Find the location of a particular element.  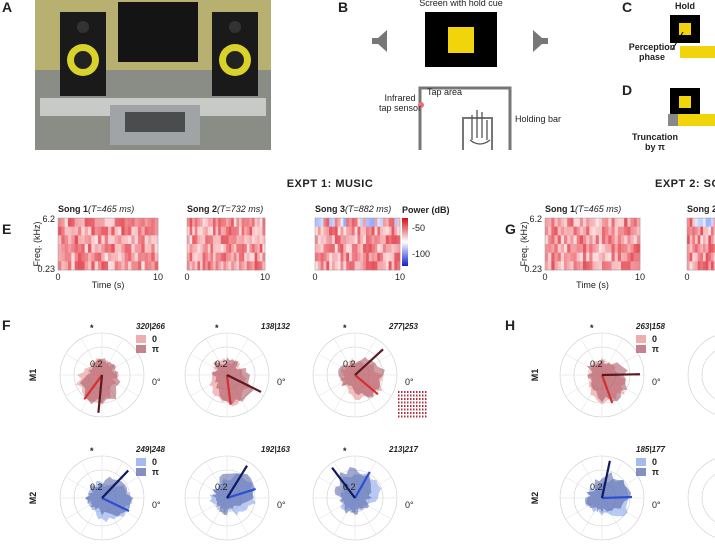

row-label: M2 is located at coordinates (33, 498).